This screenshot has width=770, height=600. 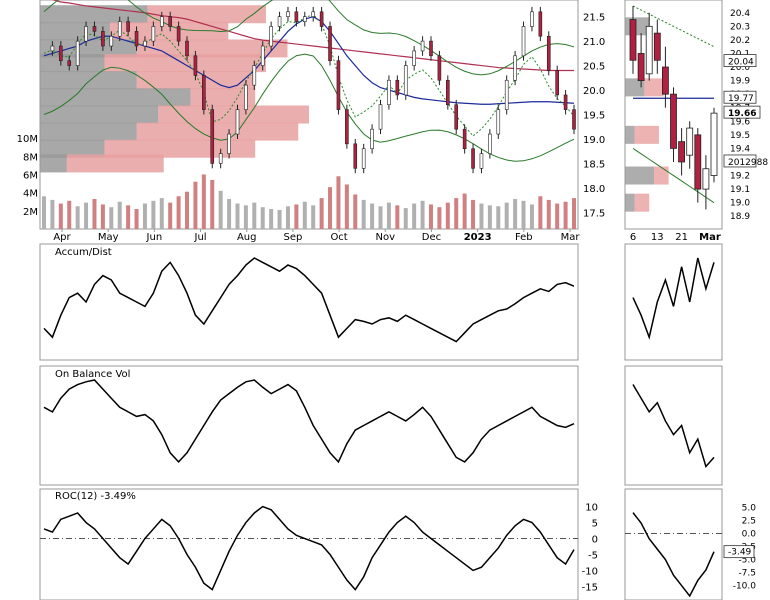 What do you see at coordinates (83, 252) in the screenshot?
I see `accum-dist-label: Accum/Dist` at bounding box center [83, 252].